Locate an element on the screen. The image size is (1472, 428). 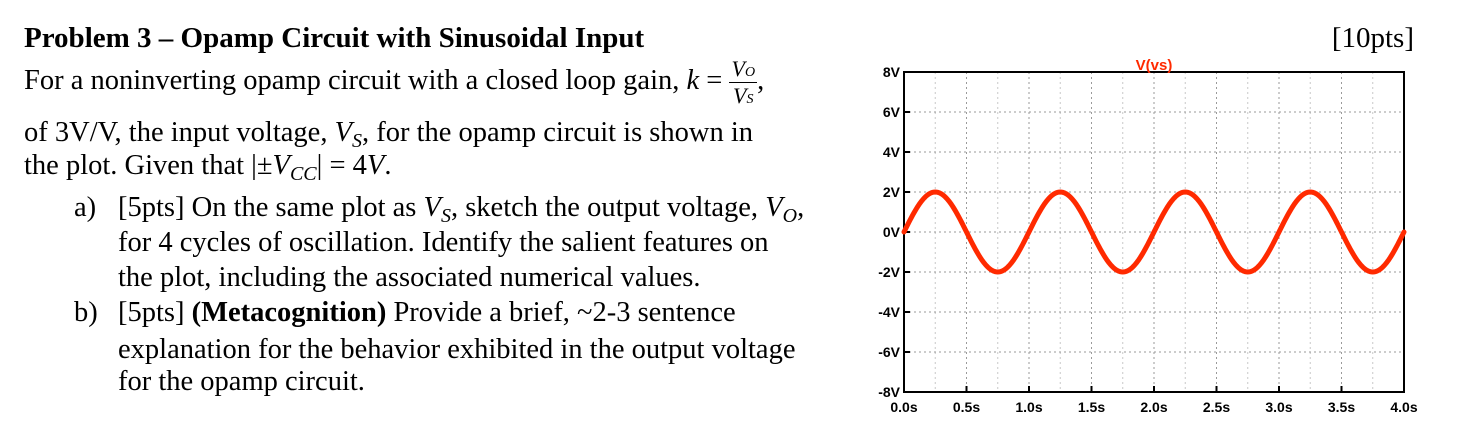
part-a-line-1-b: , sketch the output voltage, is located at coordinates (608, 207).